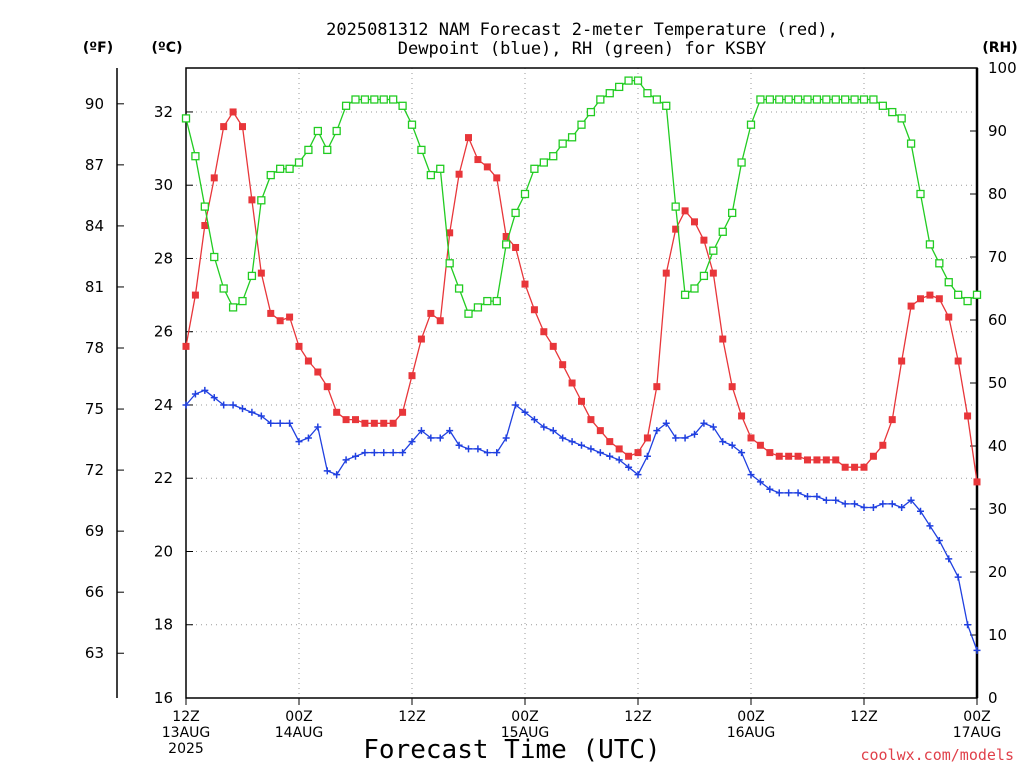 This screenshot has height=768, width=1024. I want to click on celsius-tick-label: 28, so click(163, 258).